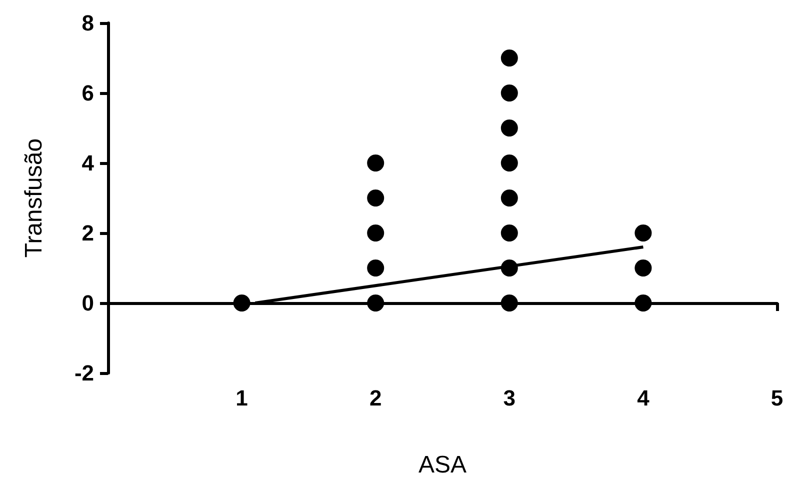 This screenshot has height=490, width=800. I want to click on x-tick-label: 1, so click(242, 398).